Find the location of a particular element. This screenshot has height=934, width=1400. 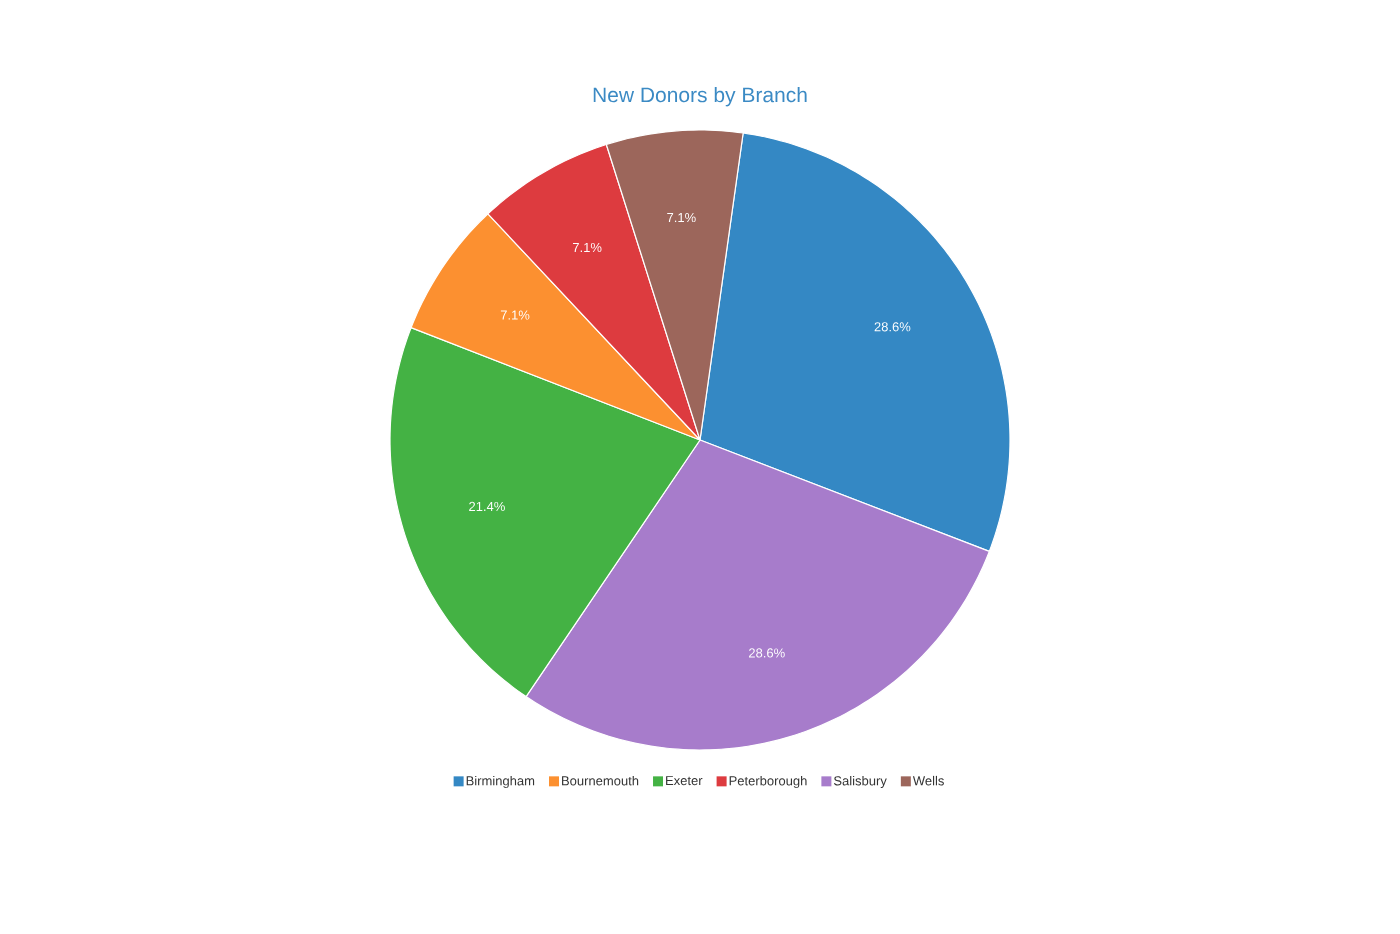

chart-title: New Donors by Branch is located at coordinates (700, 96).